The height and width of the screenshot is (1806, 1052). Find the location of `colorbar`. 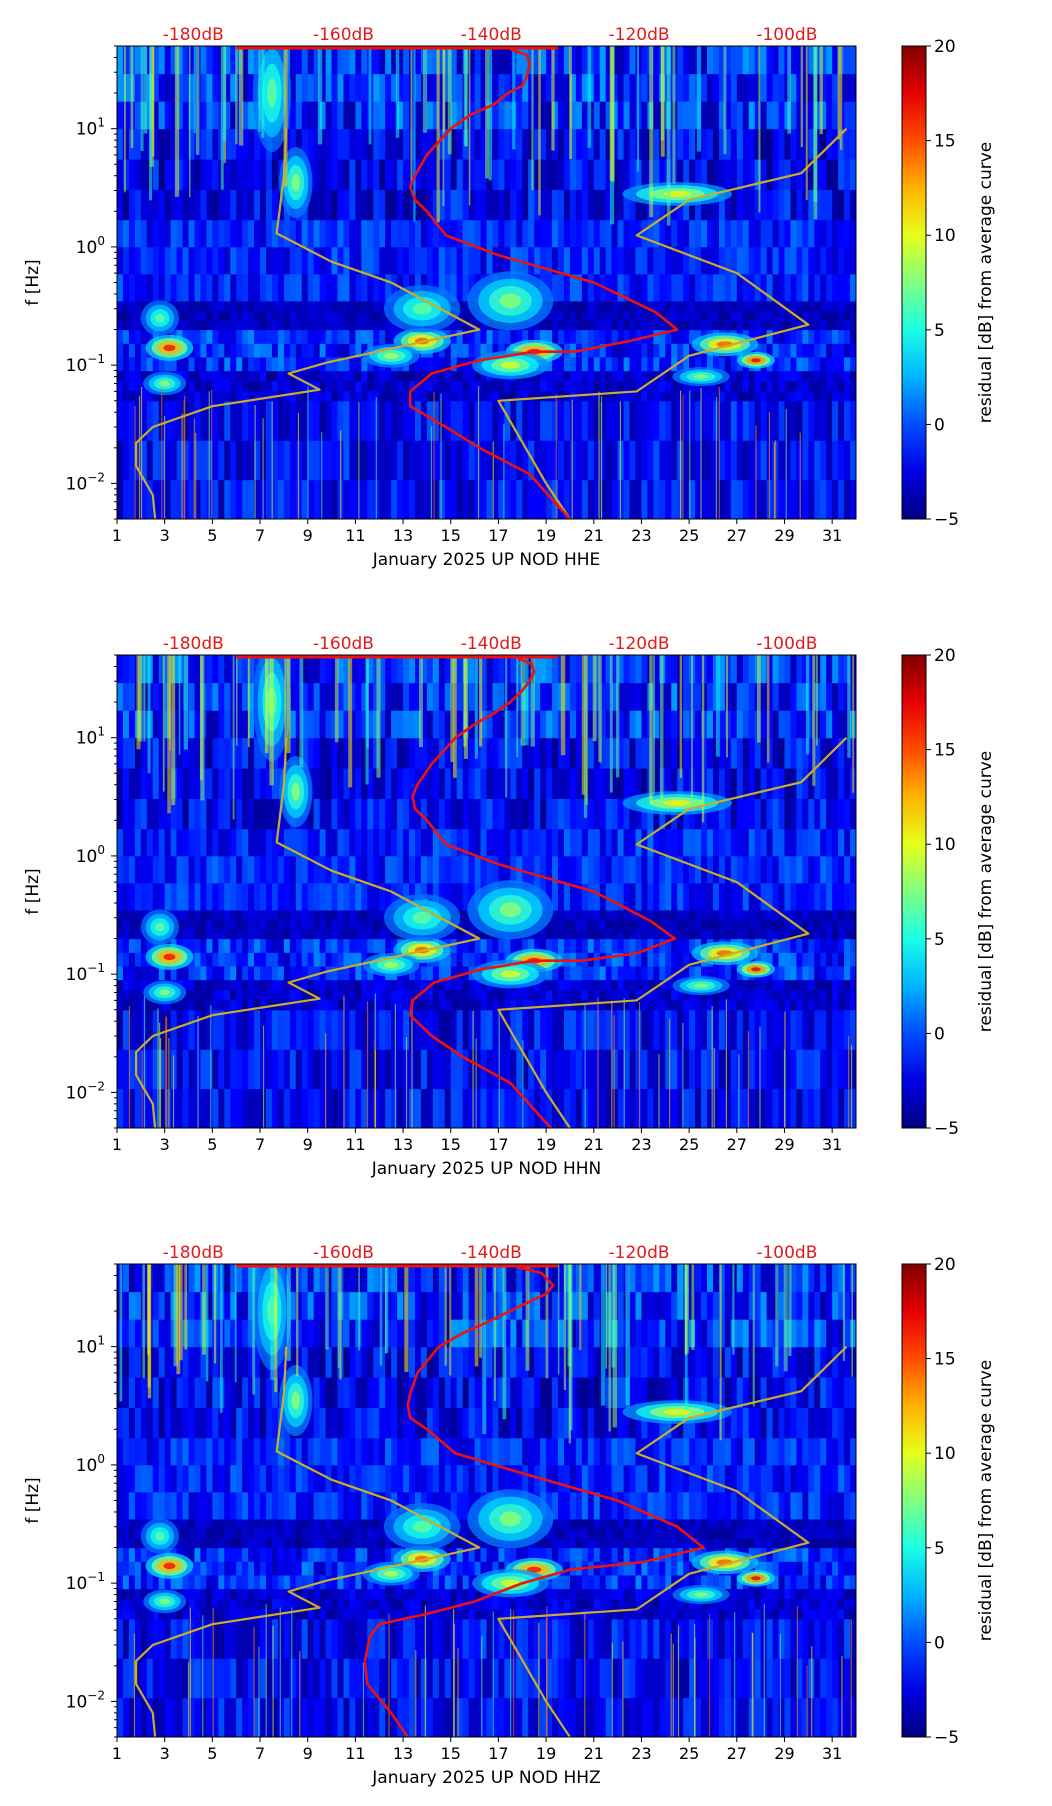

colorbar is located at coordinates (914, 282).